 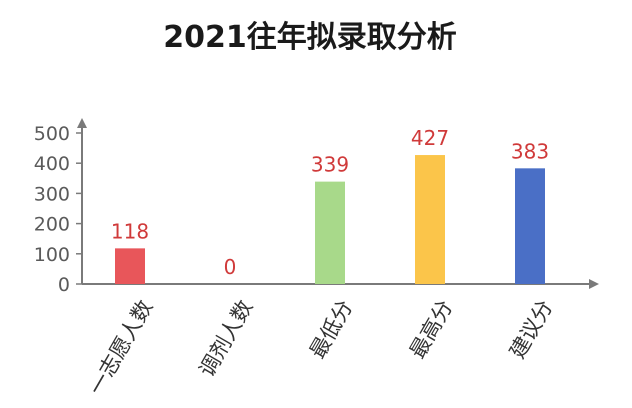 What do you see at coordinates (52, 194) in the screenshot?
I see `y-tick-label: 300` at bounding box center [52, 194].